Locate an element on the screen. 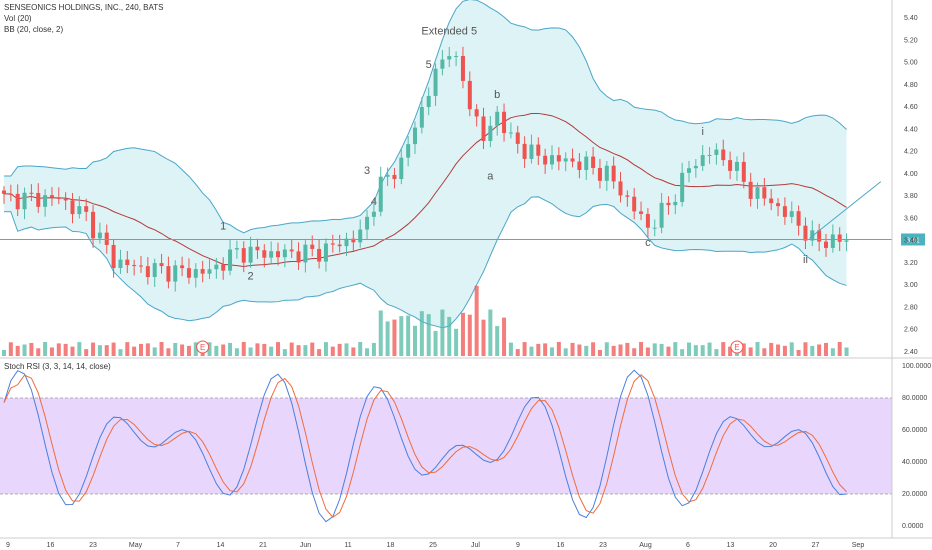 The image size is (932, 550). price-axis-tick: 5.20 is located at coordinates (911, 40).